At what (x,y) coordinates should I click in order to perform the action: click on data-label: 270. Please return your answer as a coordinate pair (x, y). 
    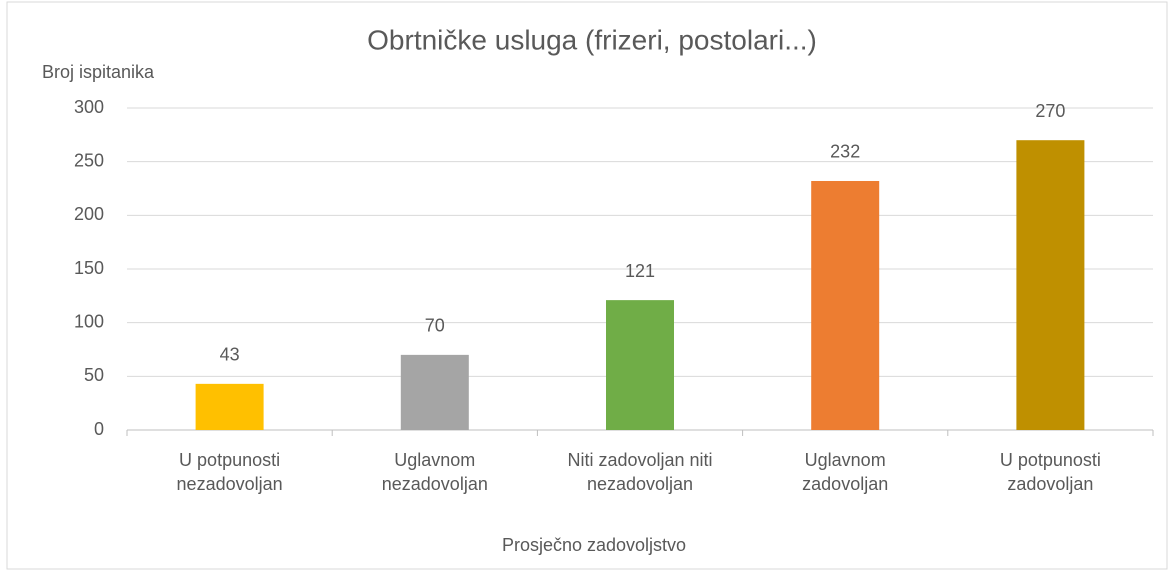
    Looking at the image, I should click on (1050, 111).